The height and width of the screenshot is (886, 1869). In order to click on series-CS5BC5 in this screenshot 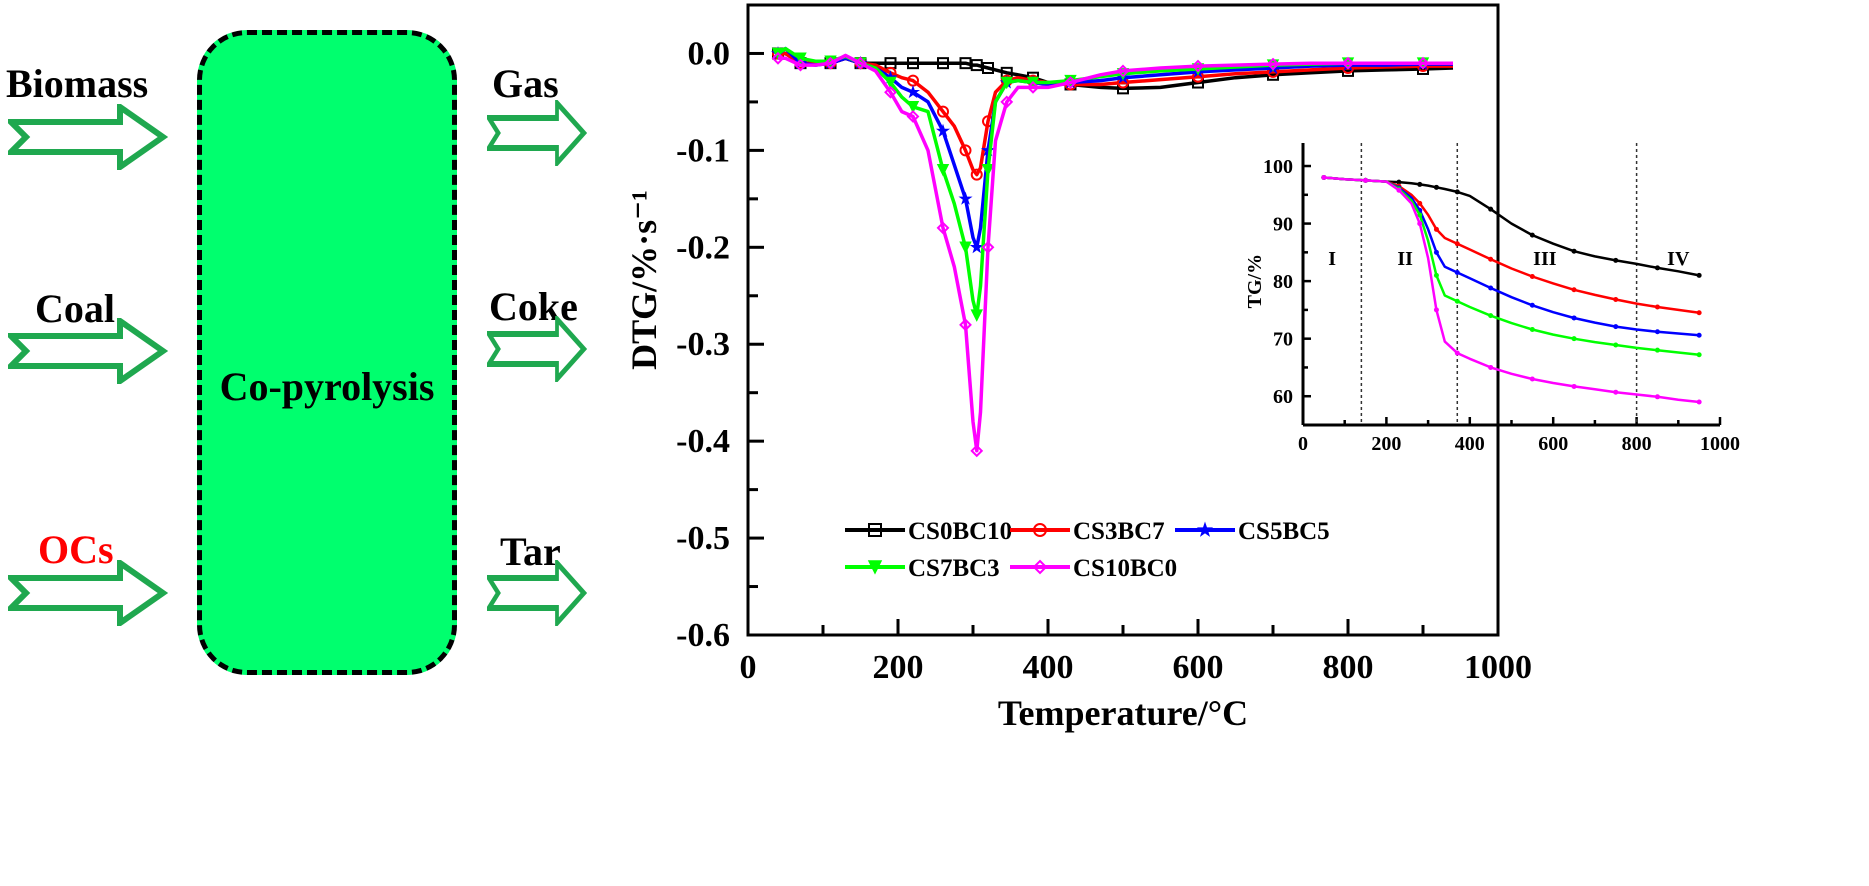, I will do `click(1112, 150)`.